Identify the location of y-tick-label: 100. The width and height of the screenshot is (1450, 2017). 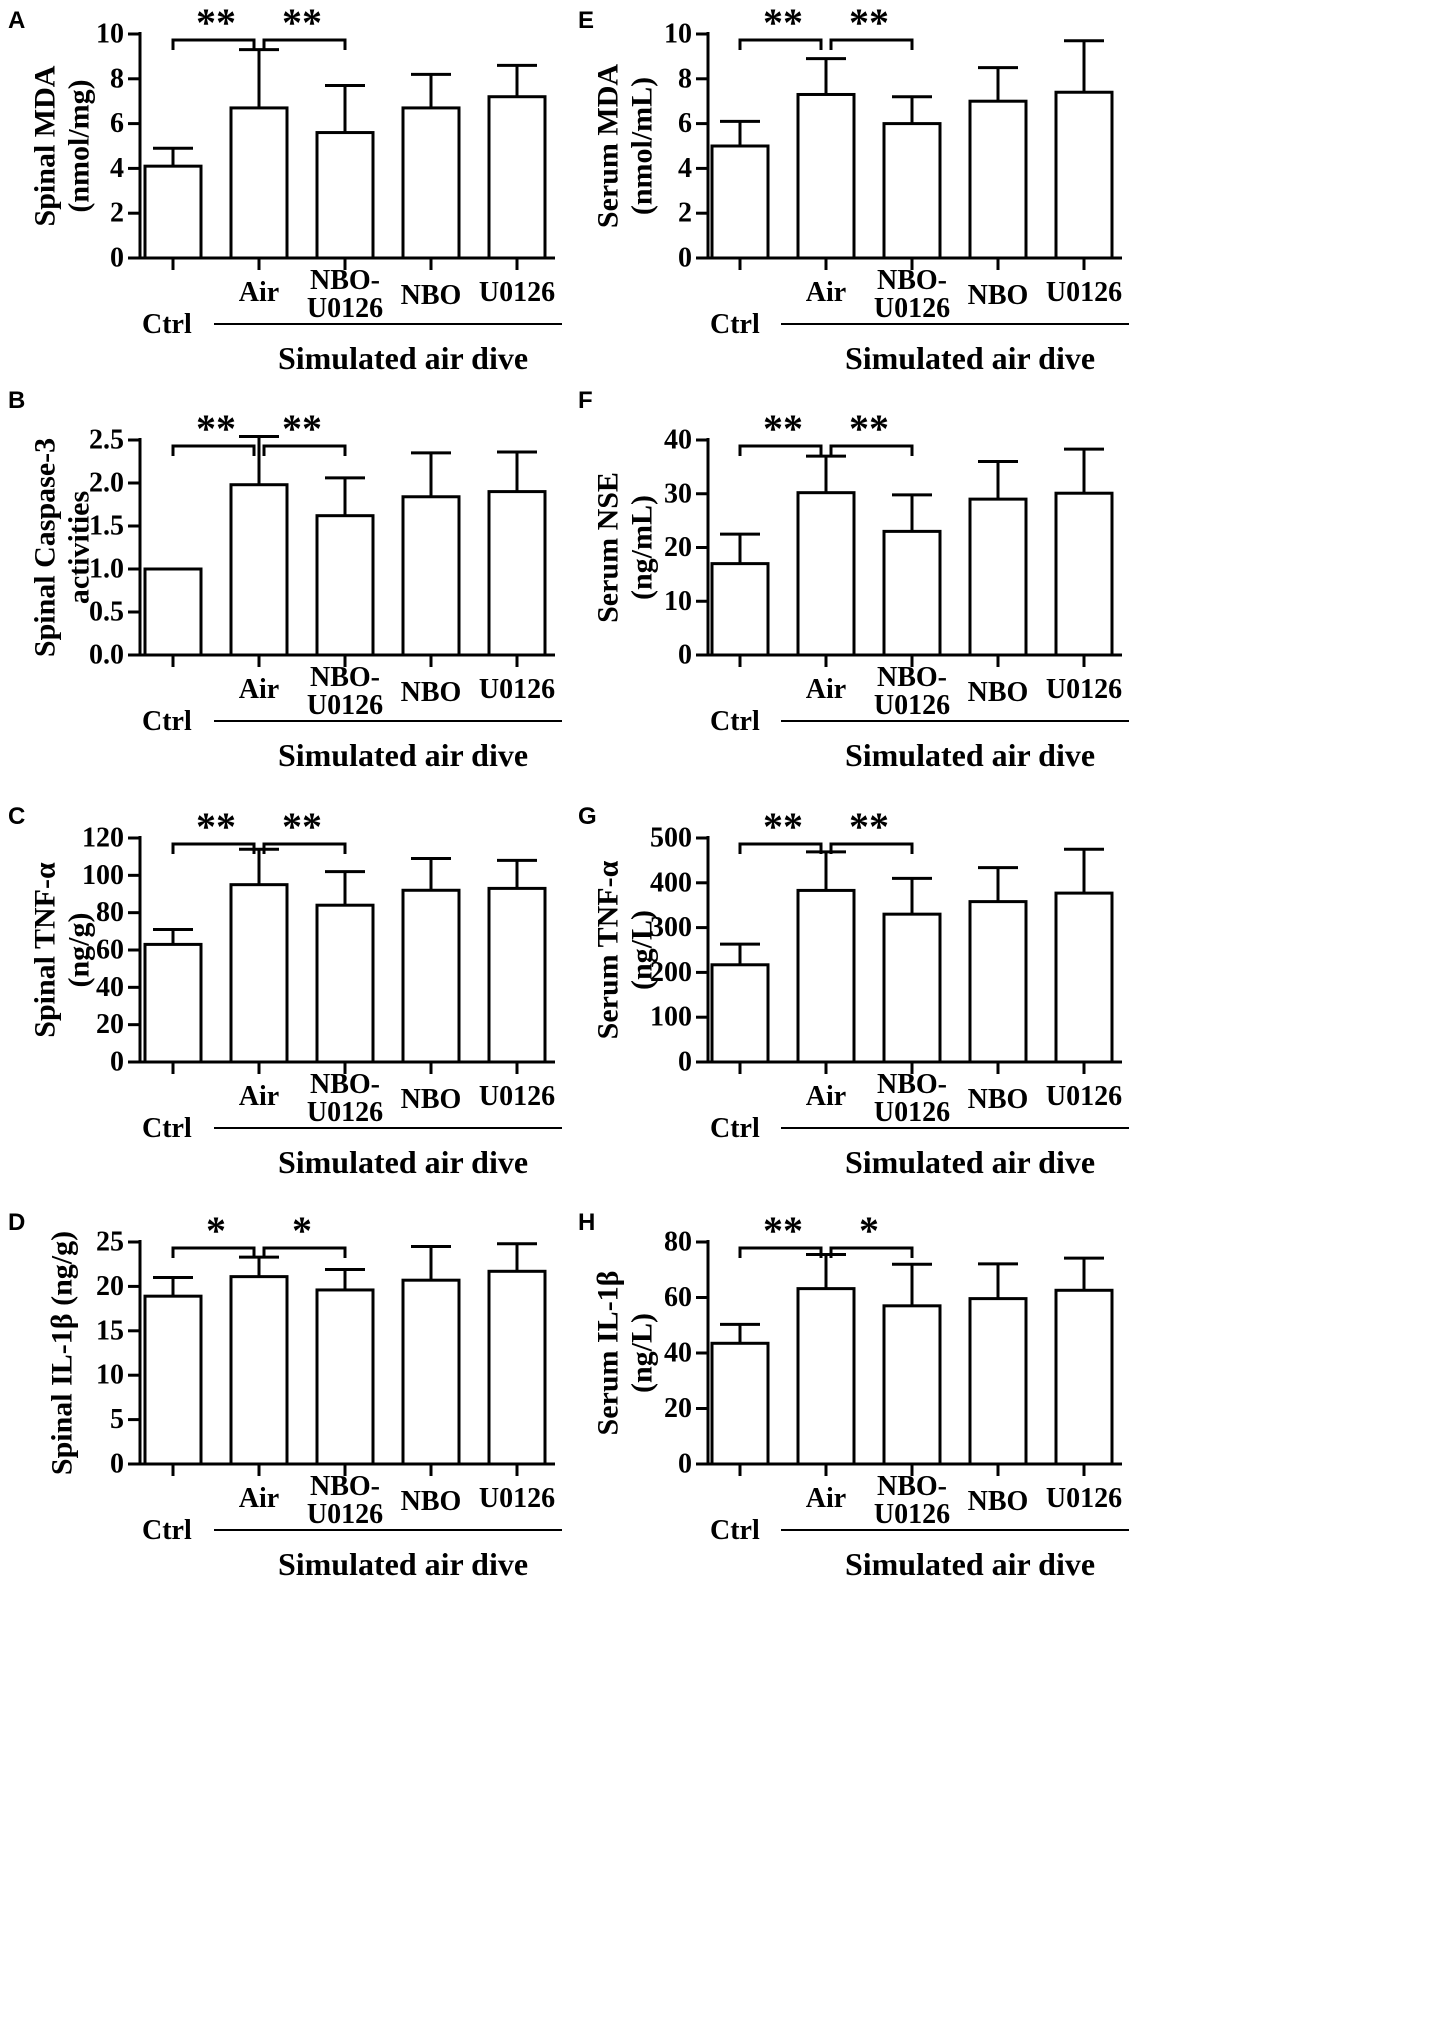
(671, 1017).